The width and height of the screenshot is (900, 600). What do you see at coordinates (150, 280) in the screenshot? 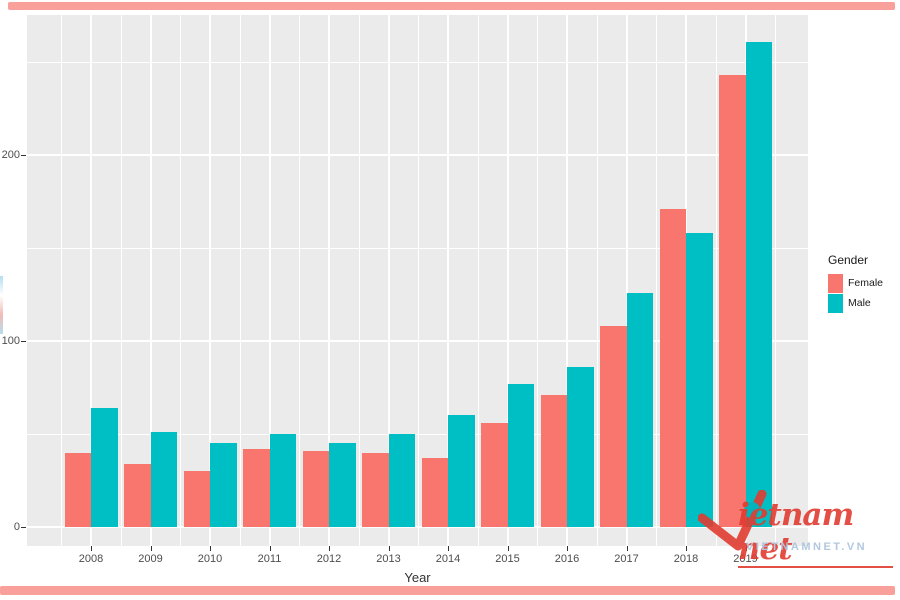
I see `gridline-major-x-2009` at bounding box center [150, 280].